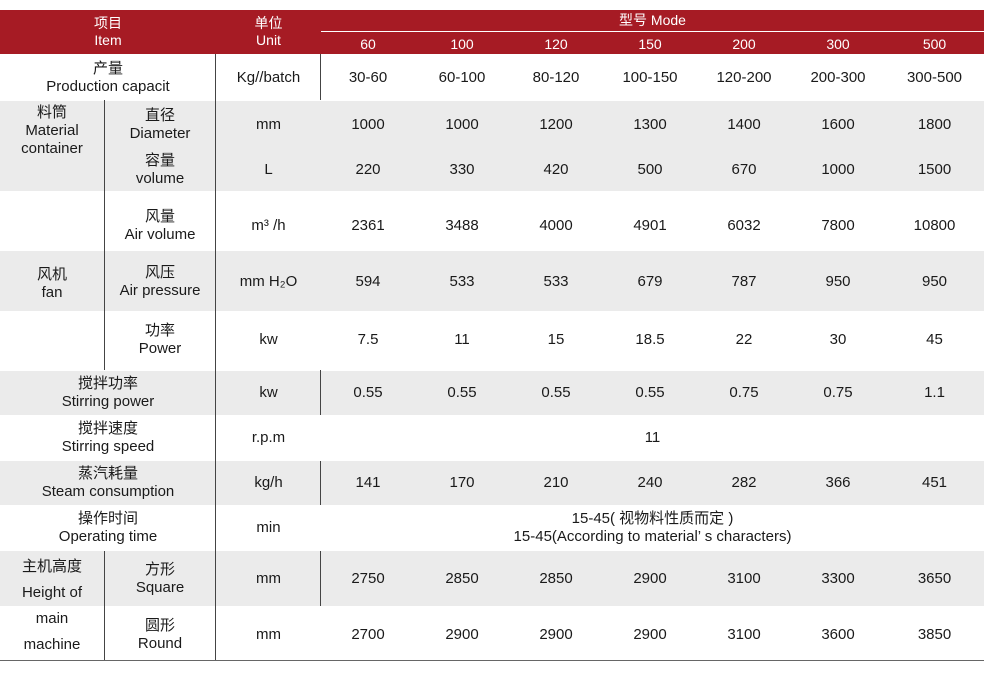 This screenshot has width=984, height=675. What do you see at coordinates (934, 124) in the screenshot?
I see `table-cell: 1800` at bounding box center [934, 124].